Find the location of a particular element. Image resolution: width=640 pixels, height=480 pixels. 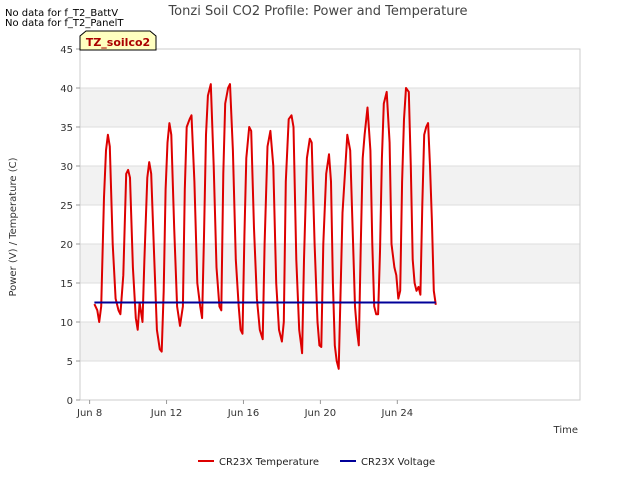

y-tick-label: 15 is located at coordinates (66, 284).